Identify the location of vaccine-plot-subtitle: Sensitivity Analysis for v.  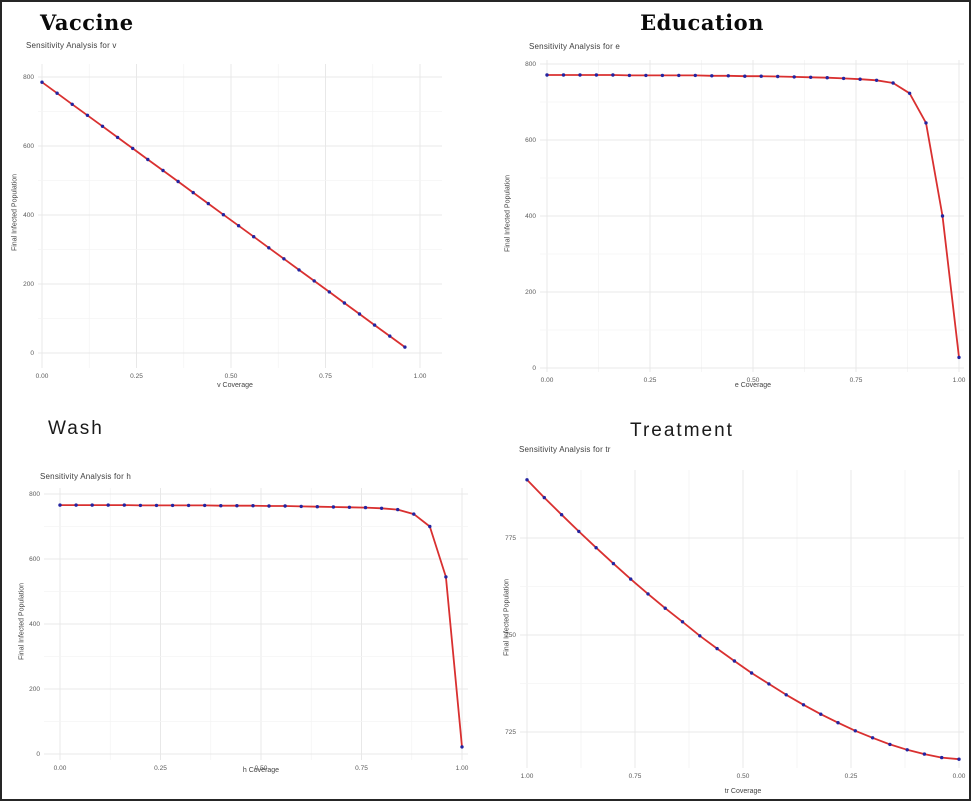
(71, 45).